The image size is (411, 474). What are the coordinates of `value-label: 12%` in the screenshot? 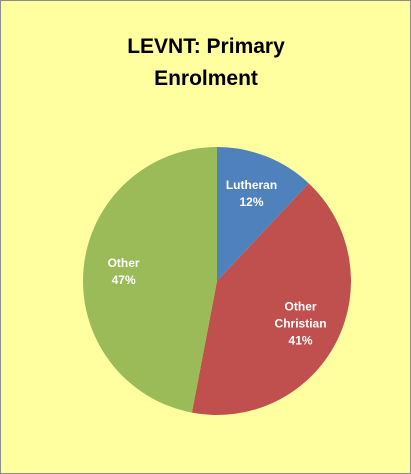 It's located at (251, 201).